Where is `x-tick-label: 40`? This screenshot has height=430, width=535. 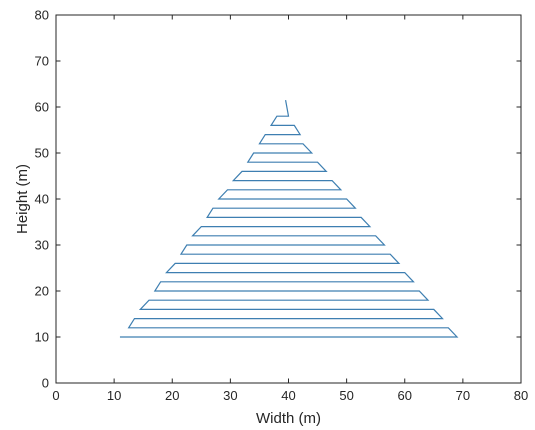
x-tick-label: 40 is located at coordinates (288, 395).